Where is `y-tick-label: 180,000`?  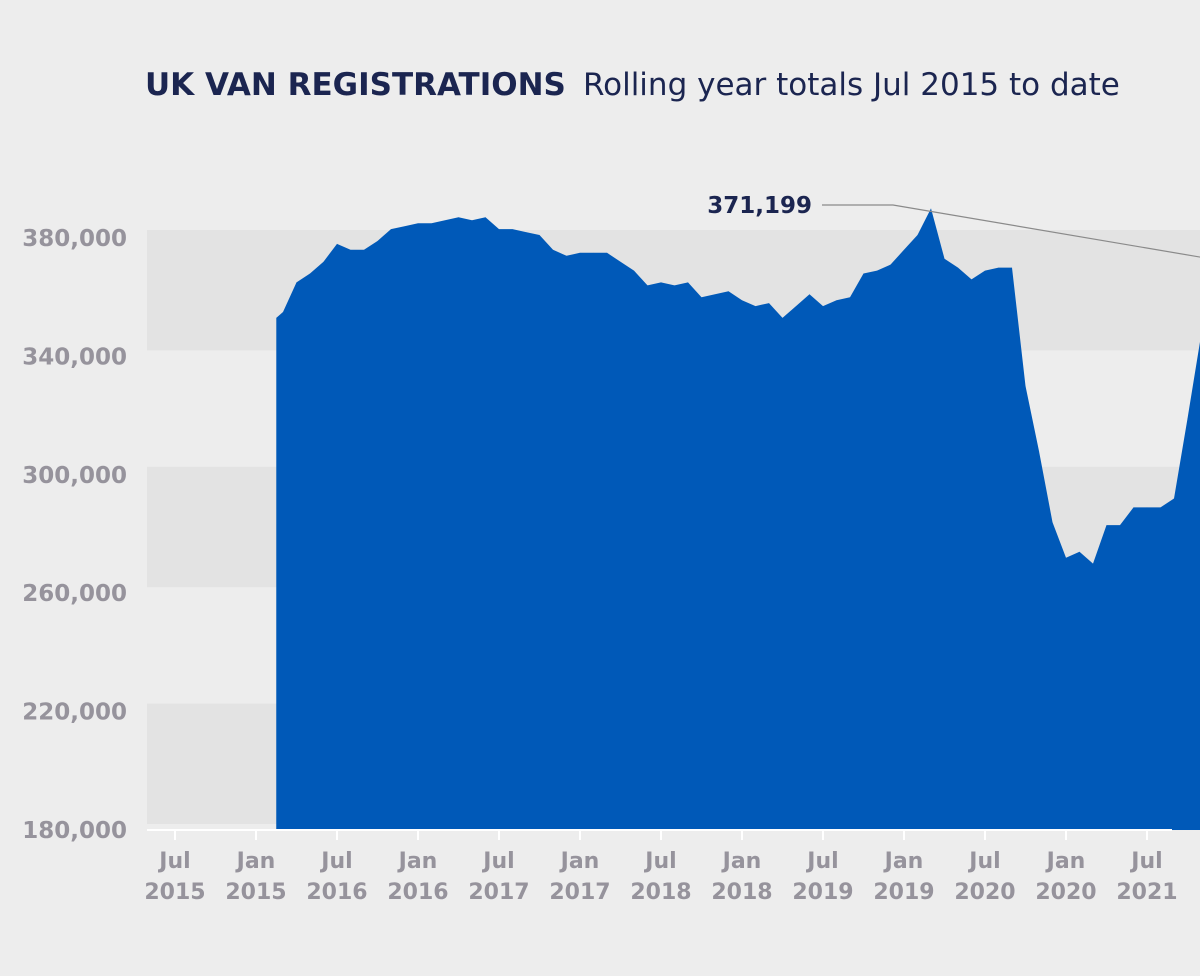
y-tick-label: 180,000 is located at coordinates (74, 831).